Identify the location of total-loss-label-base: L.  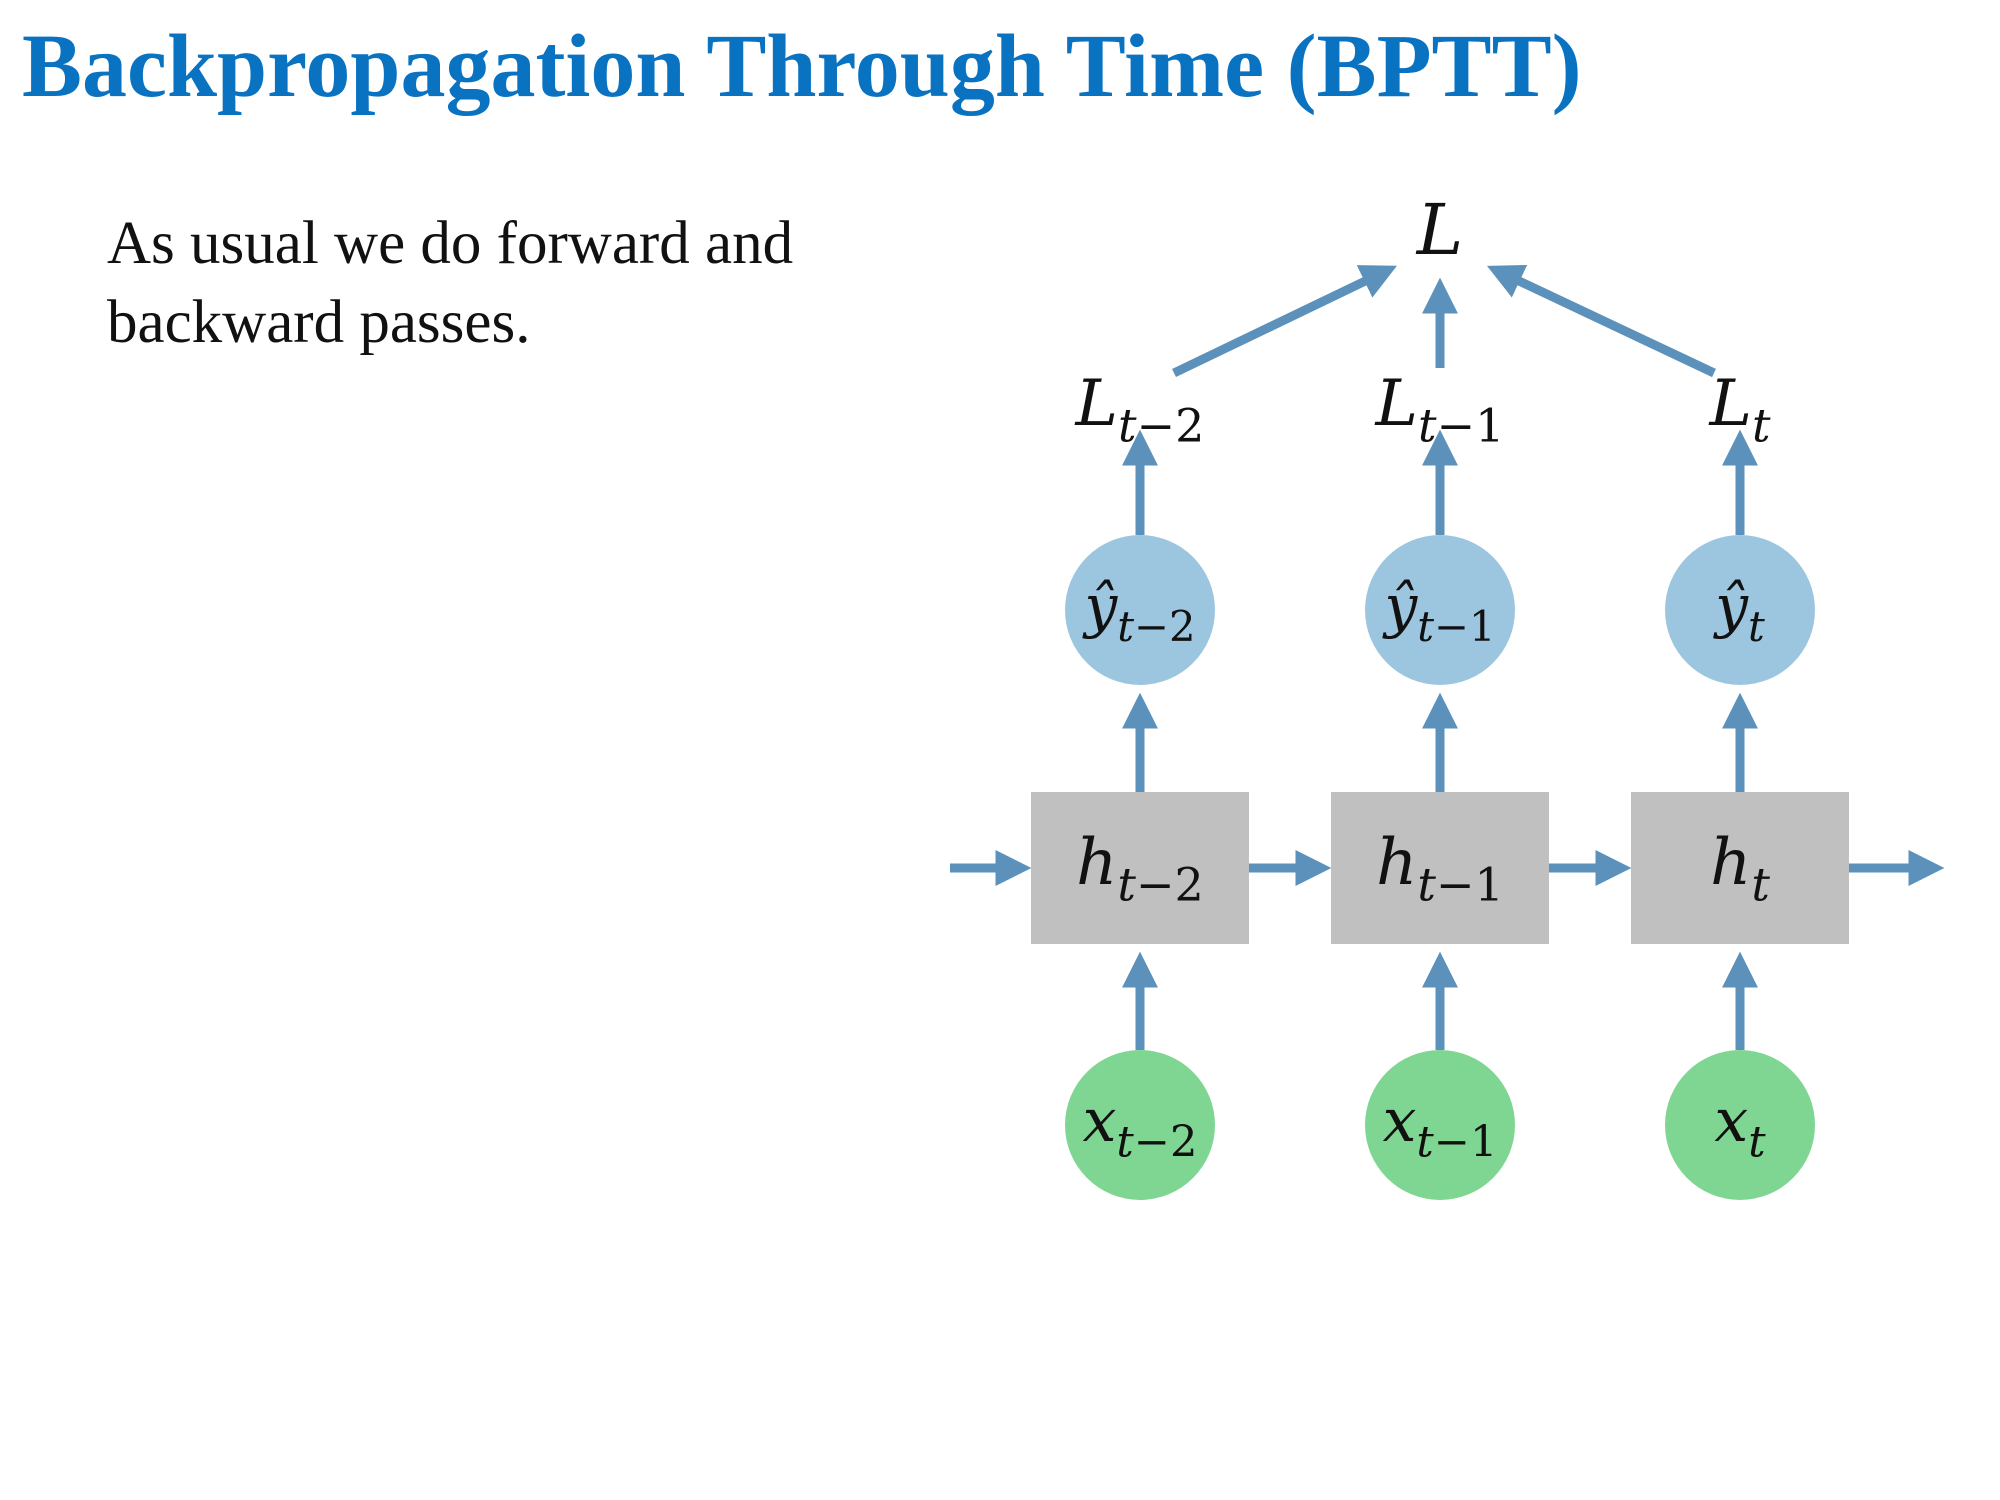
(1439, 230).